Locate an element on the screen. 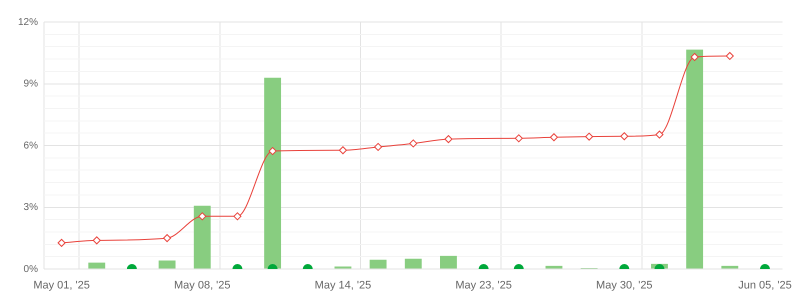  x-tick-label: May 23, '25 is located at coordinates (483, 286).